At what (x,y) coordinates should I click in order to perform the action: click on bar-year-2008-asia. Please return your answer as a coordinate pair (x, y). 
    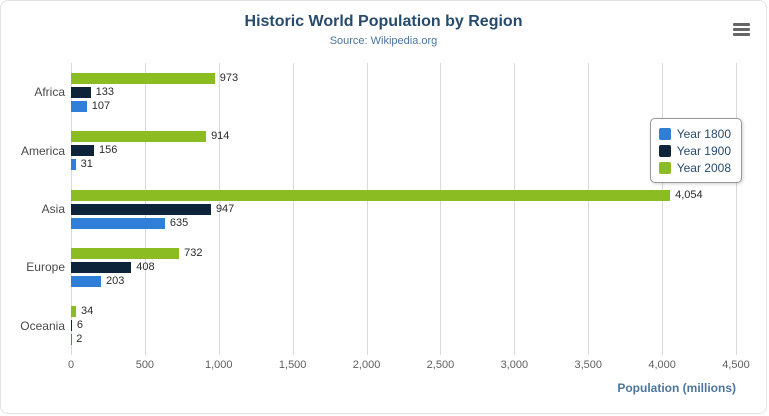
    Looking at the image, I should click on (371, 195).